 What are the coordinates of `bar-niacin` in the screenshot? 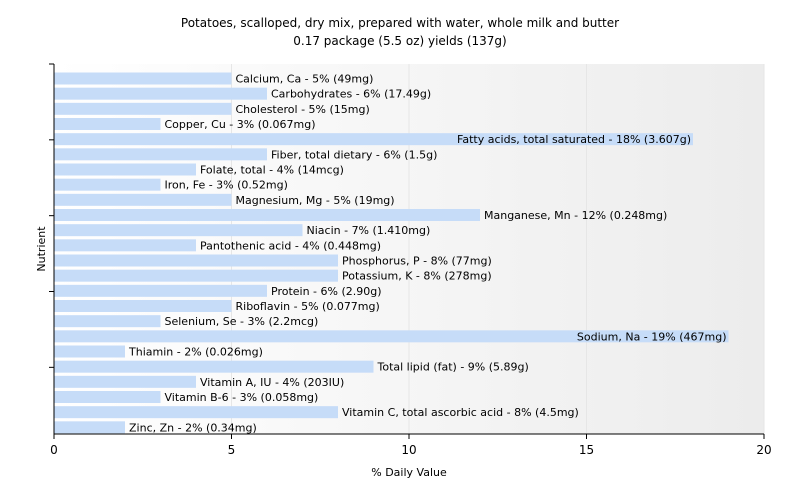 It's located at (178, 230).